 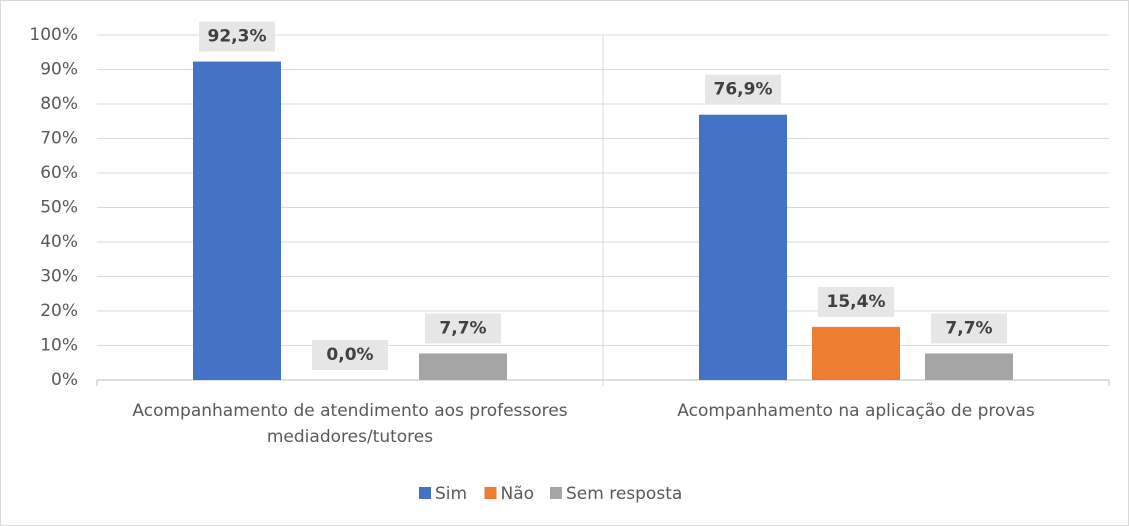 What do you see at coordinates (59, 70) in the screenshot?
I see `y-tick-label: 90%` at bounding box center [59, 70].